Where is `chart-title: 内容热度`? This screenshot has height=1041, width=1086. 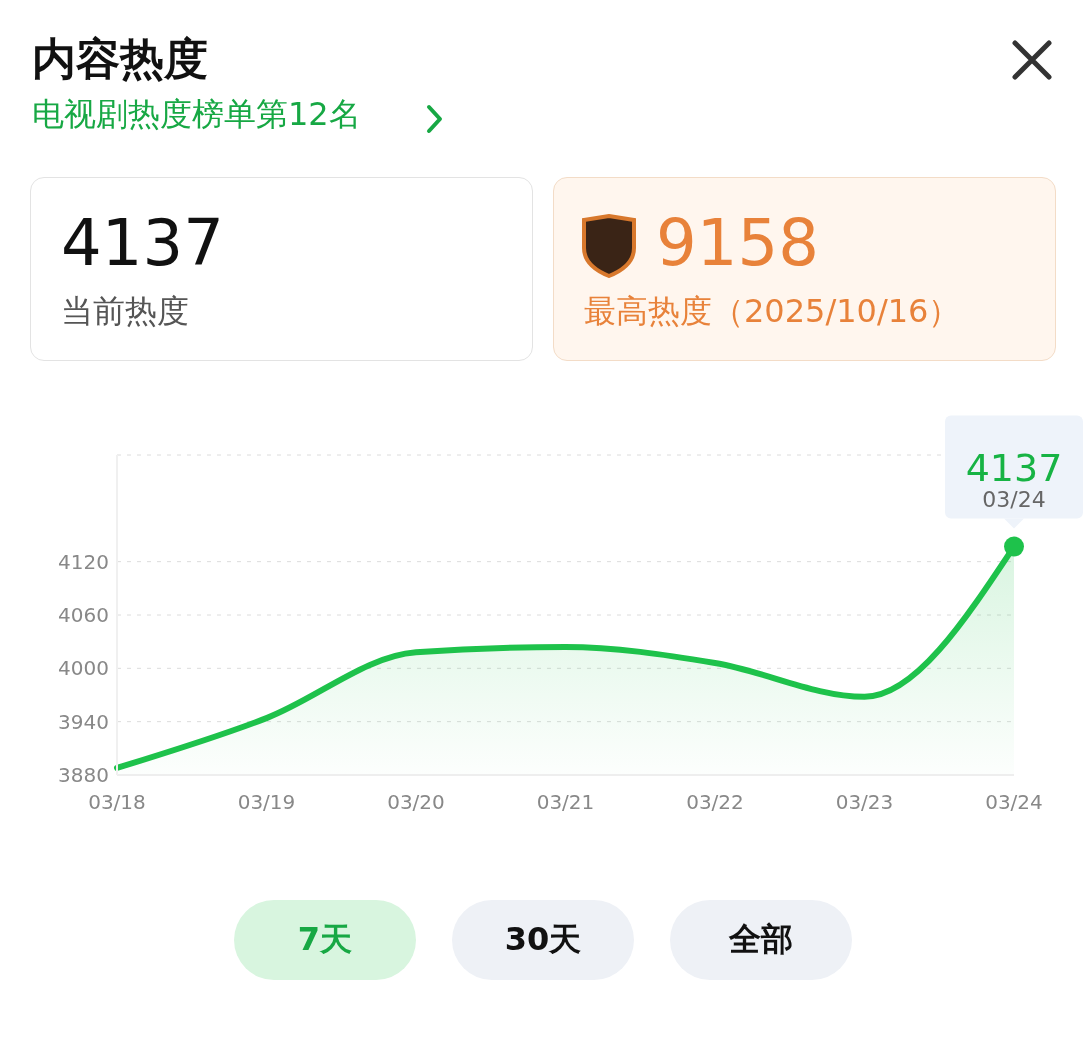
chart-title: 内容热度 is located at coordinates (120, 59).